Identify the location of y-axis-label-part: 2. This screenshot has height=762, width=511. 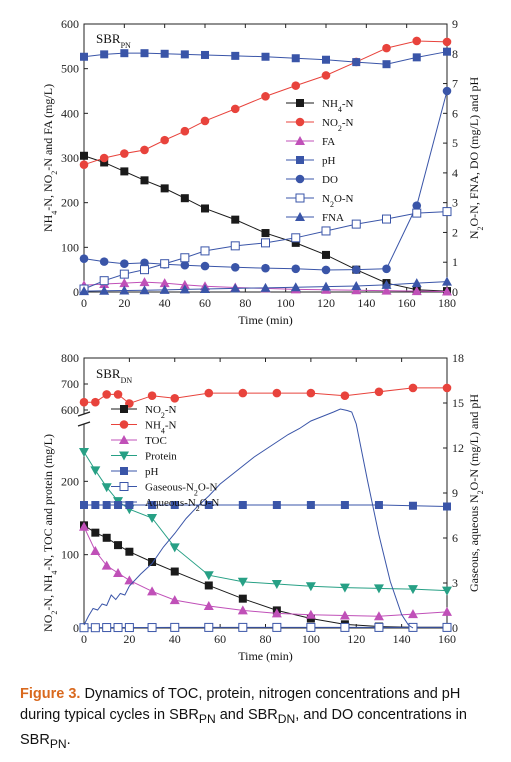
(54, 173).